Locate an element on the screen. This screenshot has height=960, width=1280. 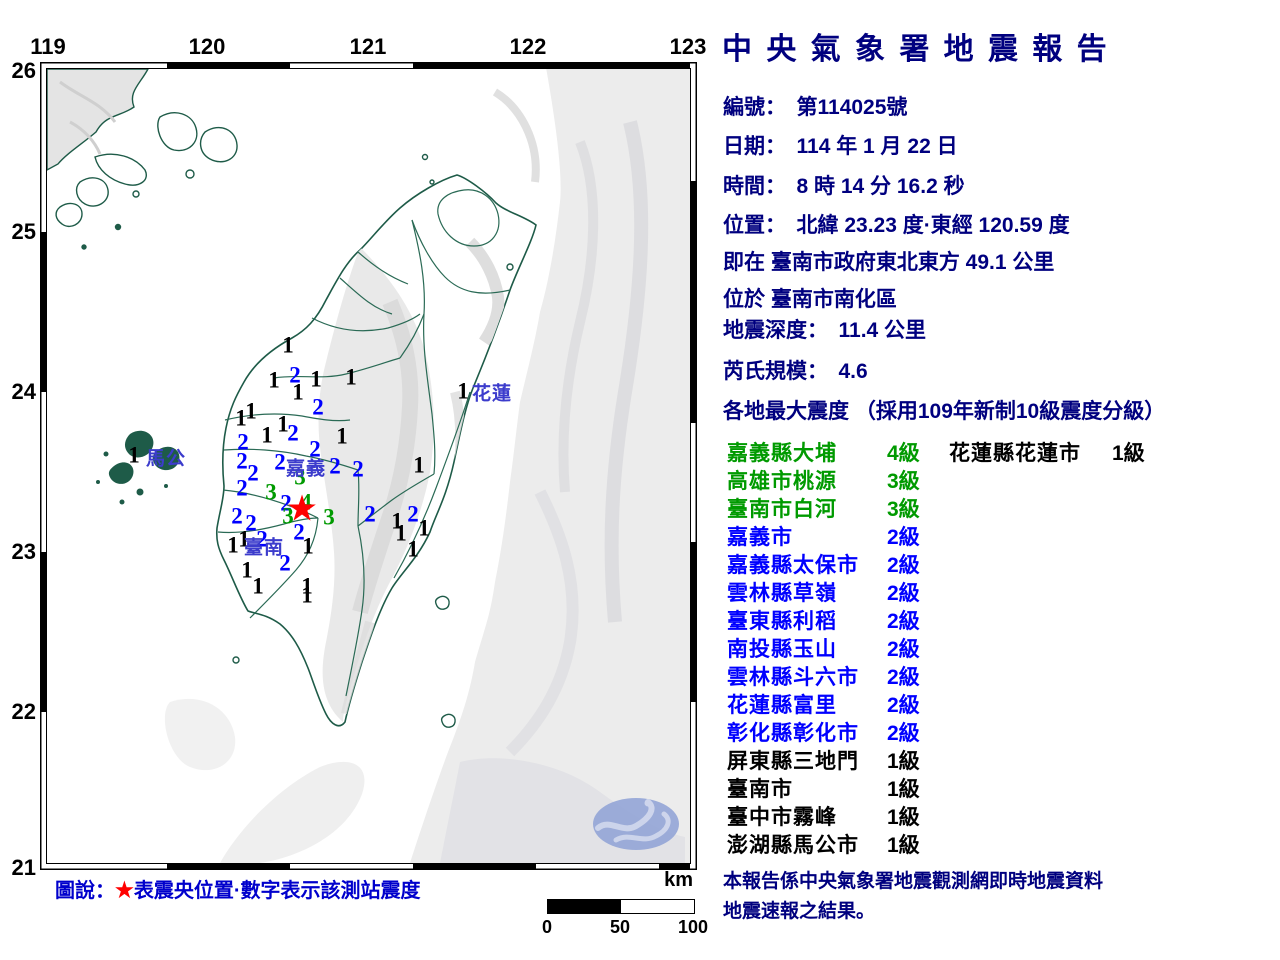
map-legend: 圖說：★表震央位置·數字表示該測站震度 is located at coordinates (238, 890).